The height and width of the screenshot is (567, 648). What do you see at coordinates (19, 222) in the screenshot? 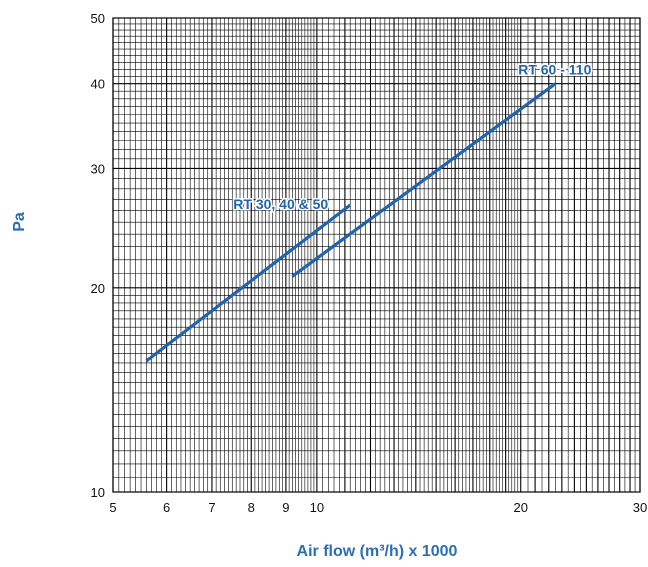
I see `y-axis-title: Pa` at bounding box center [19, 222].